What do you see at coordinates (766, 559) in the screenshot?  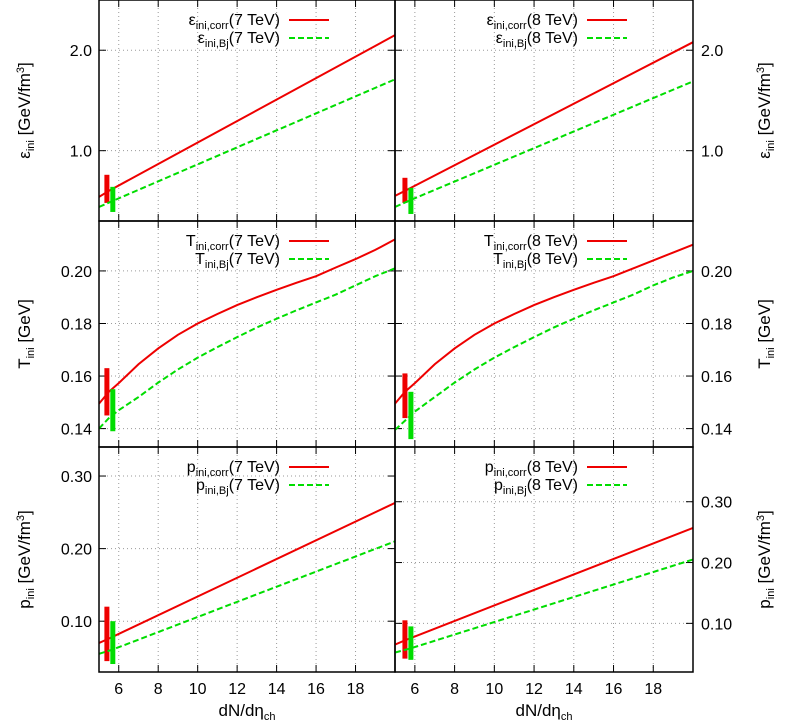 I see `y-axis-label-pressure-right: pini [GeV/fm3]` at bounding box center [766, 559].